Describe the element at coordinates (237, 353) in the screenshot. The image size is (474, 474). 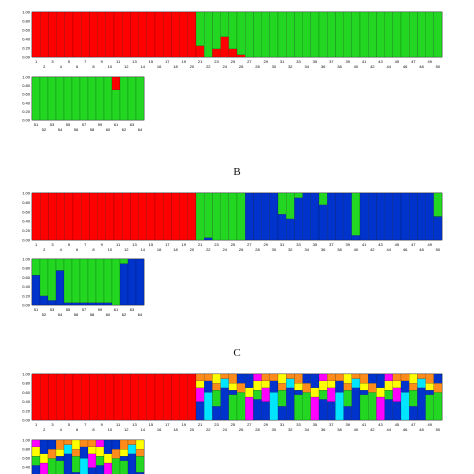
I see `panel-label-c: C` at that location.